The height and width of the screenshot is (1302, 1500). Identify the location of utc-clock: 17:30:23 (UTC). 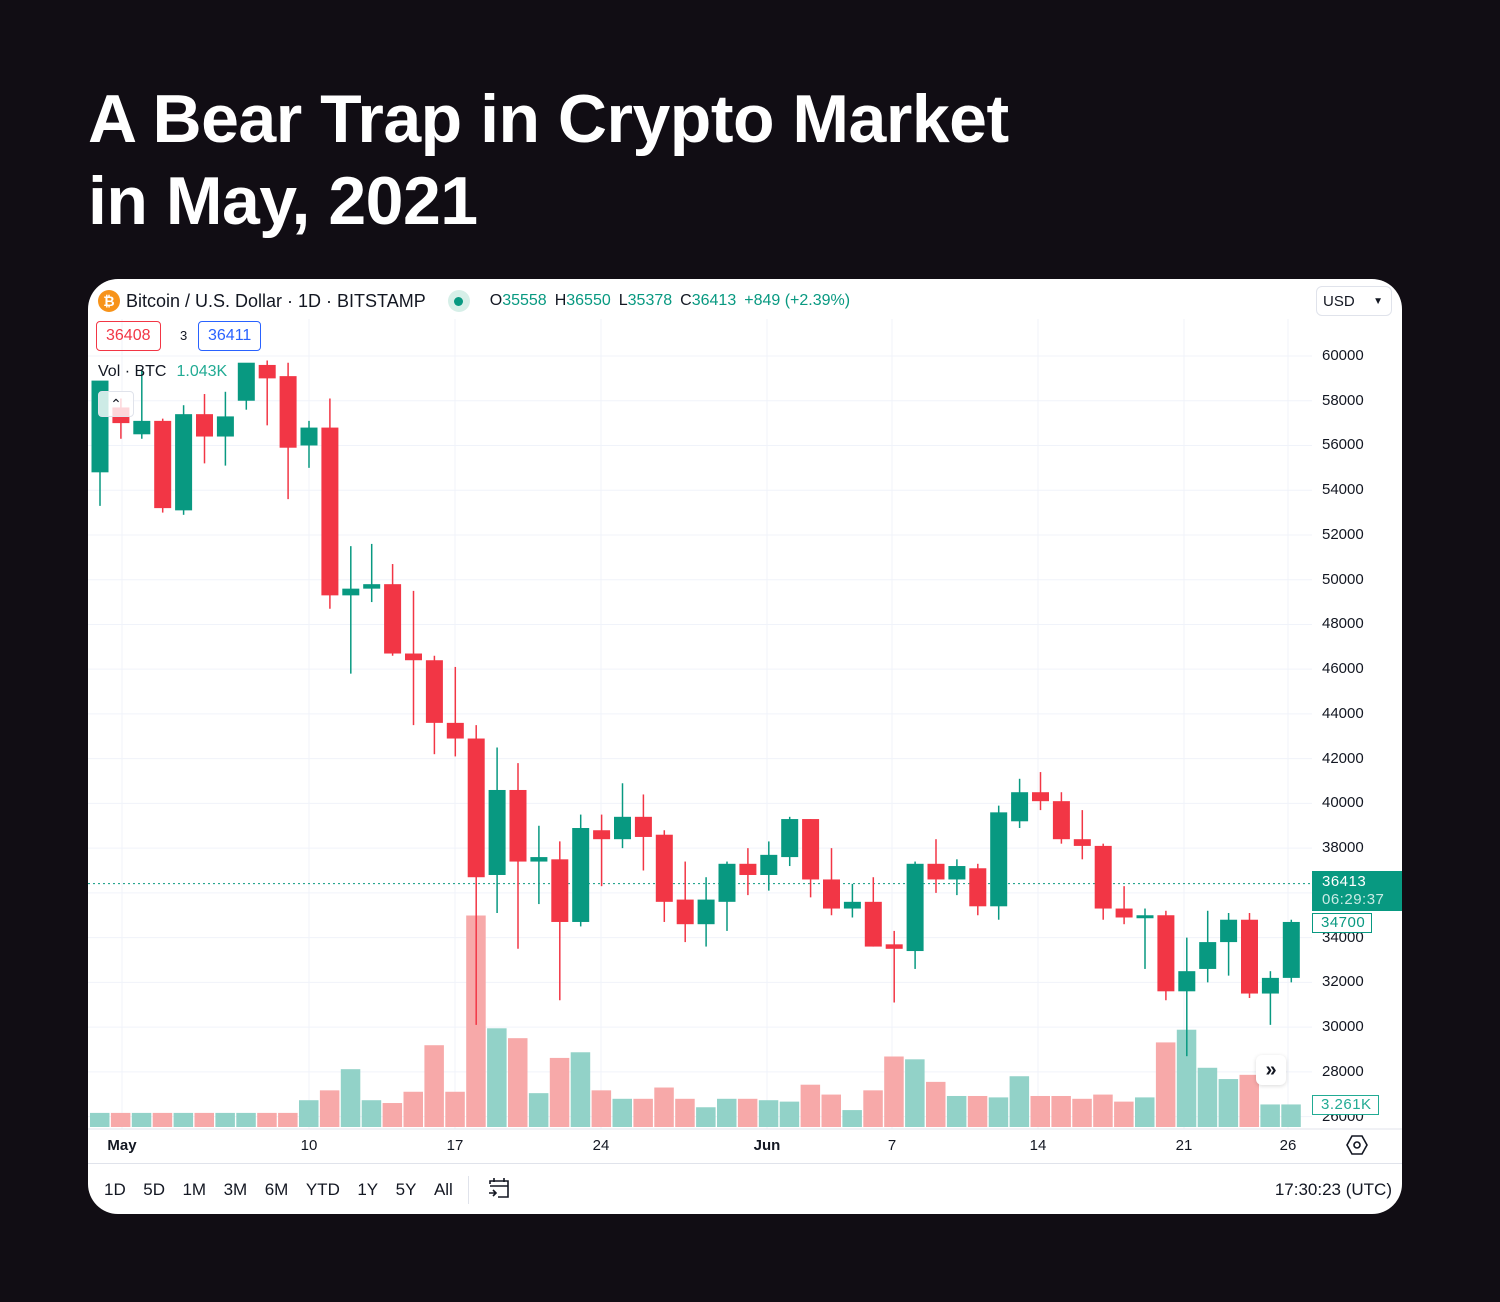
(1333, 1189).